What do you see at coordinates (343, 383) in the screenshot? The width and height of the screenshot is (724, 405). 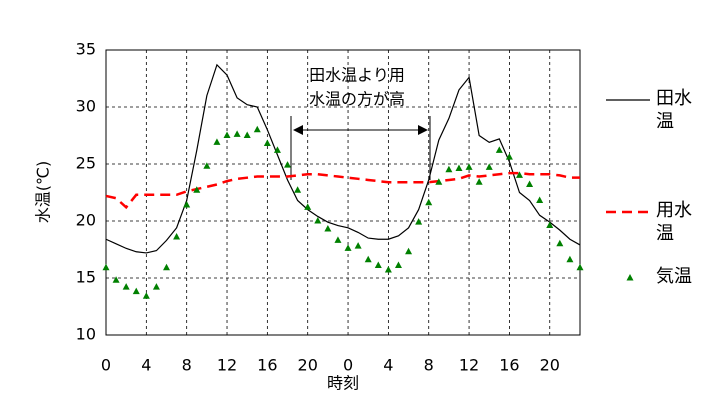 I see `x-axis-label: 時刻` at bounding box center [343, 383].